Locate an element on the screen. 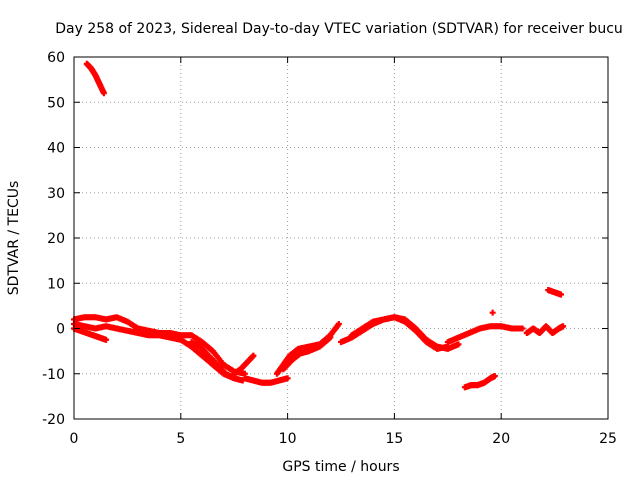 Image resolution: width=640 pixels, height=480 pixels. x-tick-label: 25 is located at coordinates (608, 439).